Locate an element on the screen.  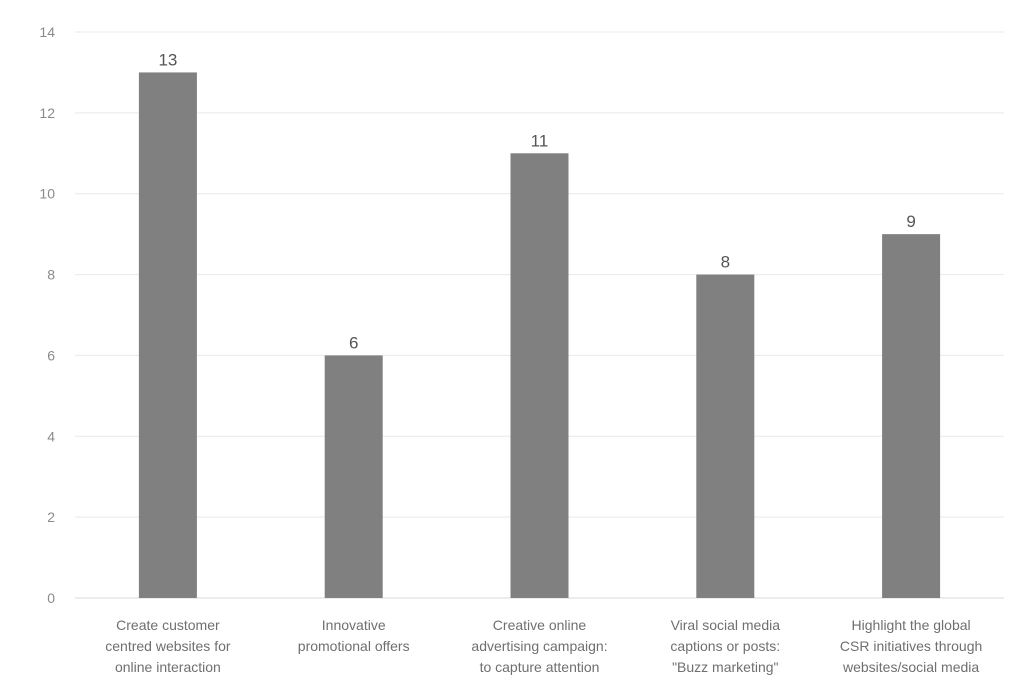
x-tick-label-line: Highlight the global is located at coordinates (911, 625).